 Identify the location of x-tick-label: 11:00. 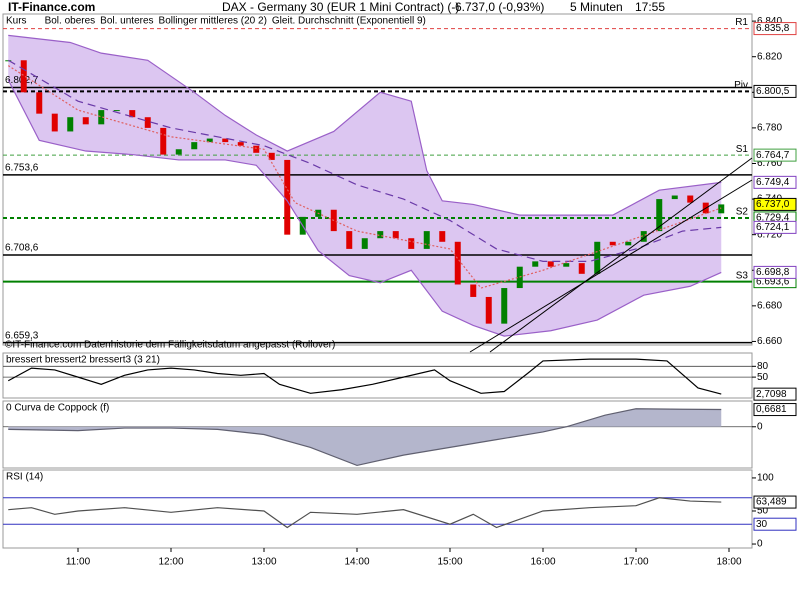
(78, 562).